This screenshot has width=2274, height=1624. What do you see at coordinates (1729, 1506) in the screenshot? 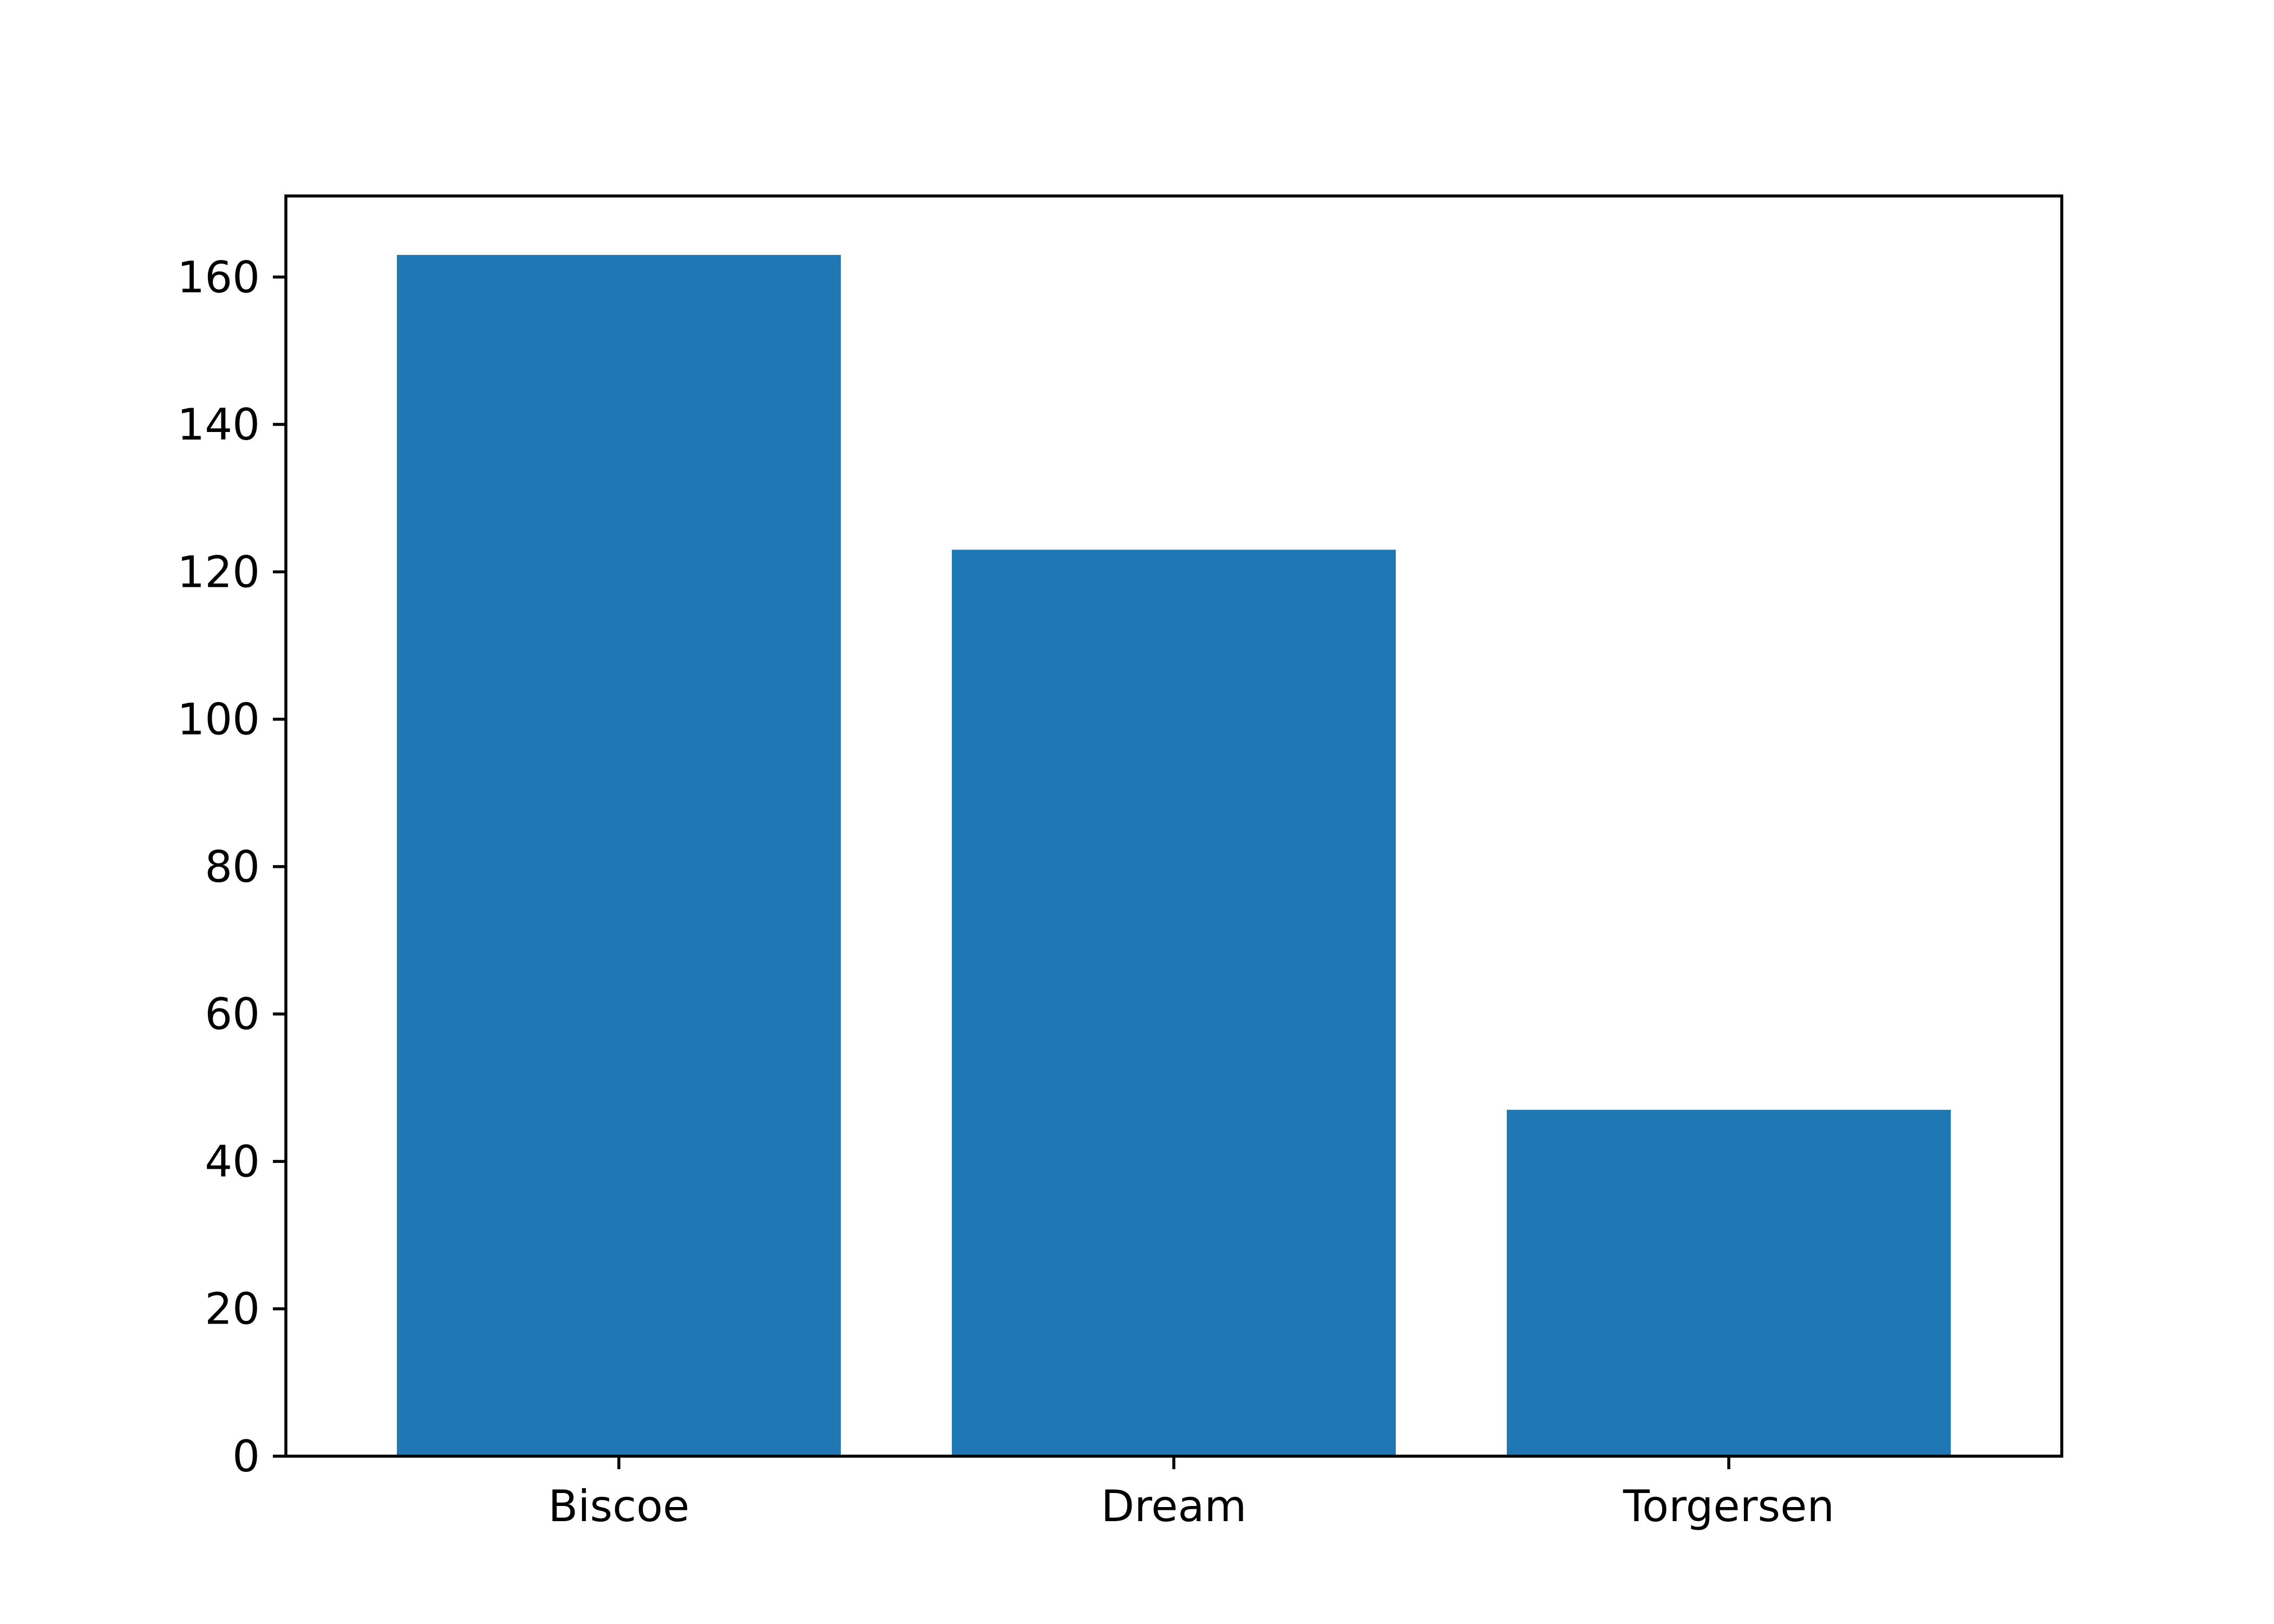
I see `x-tick-label: Torgersen` at bounding box center [1729, 1506].